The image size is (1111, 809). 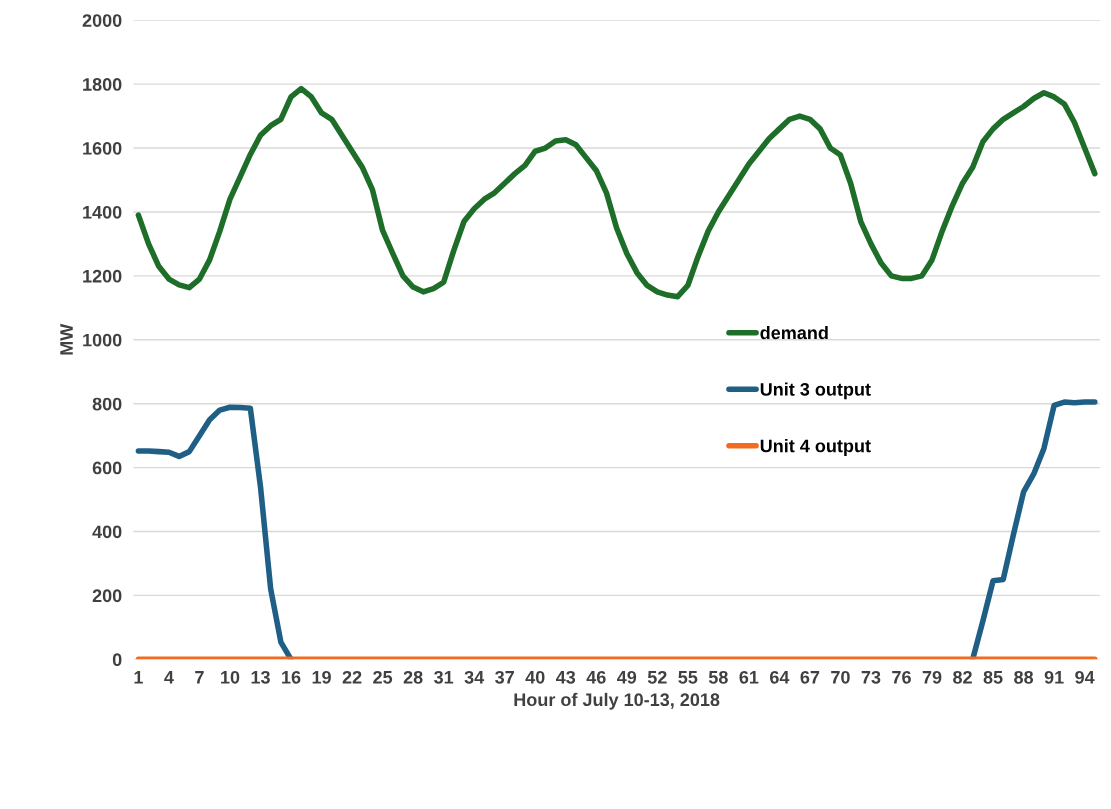 I want to click on x-tick-label: 19, so click(x=321, y=677).